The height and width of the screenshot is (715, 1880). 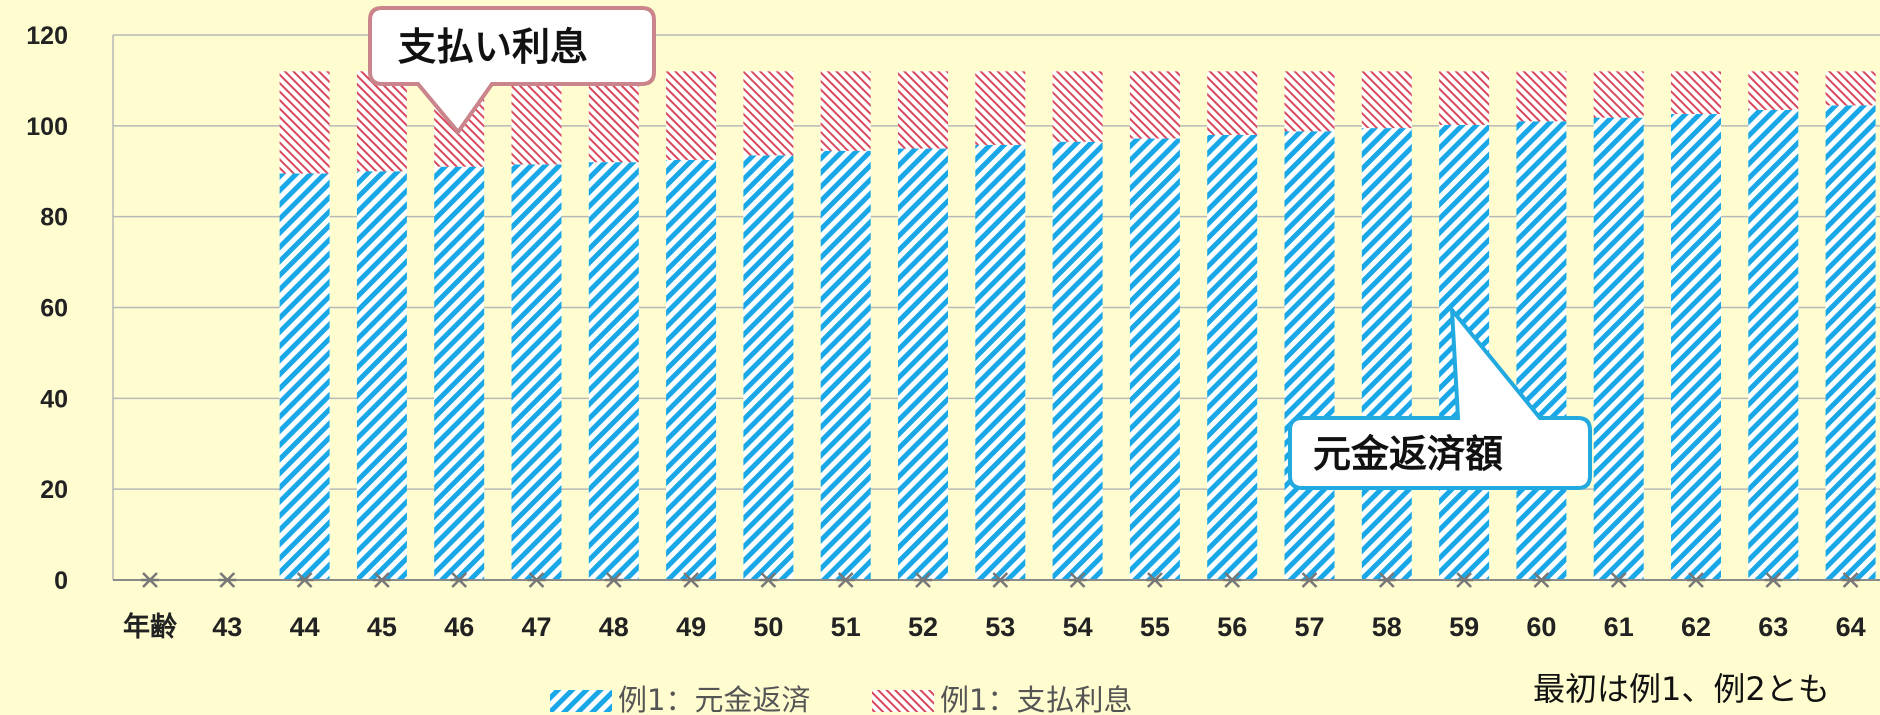 I want to click on y-tick-label: 120, so click(x=47, y=36).